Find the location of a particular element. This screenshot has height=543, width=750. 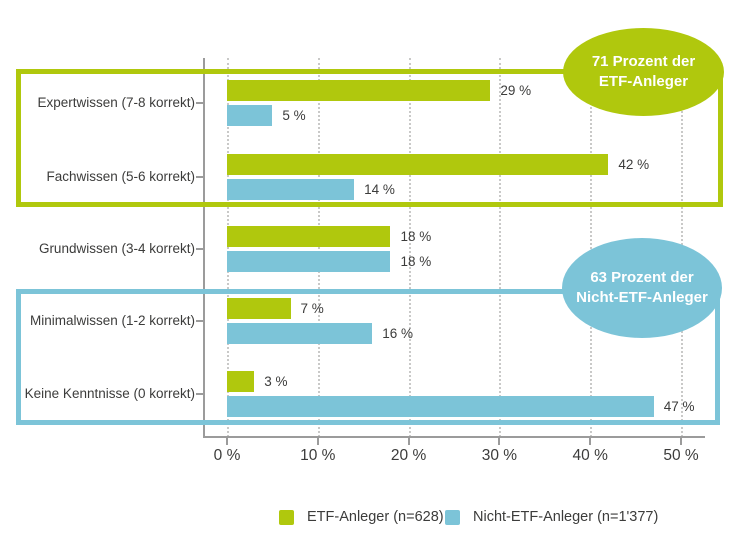

x-tick-label-50: 50 % is located at coordinates (681, 455).